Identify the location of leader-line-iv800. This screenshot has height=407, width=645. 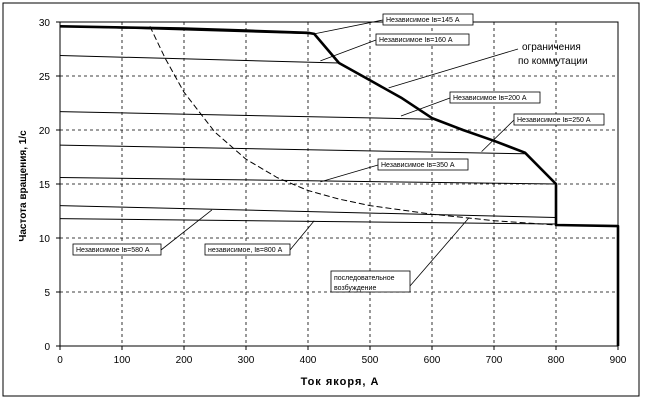
(302, 235).